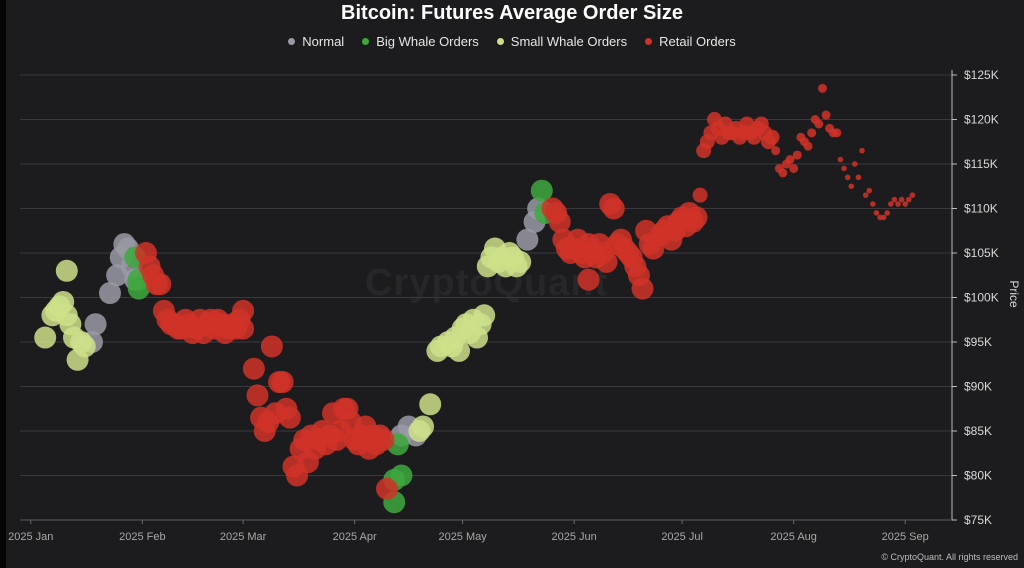 This screenshot has width=1024, height=568. Describe the element at coordinates (981, 120) in the screenshot. I see `y-tick-label: $120K` at that location.